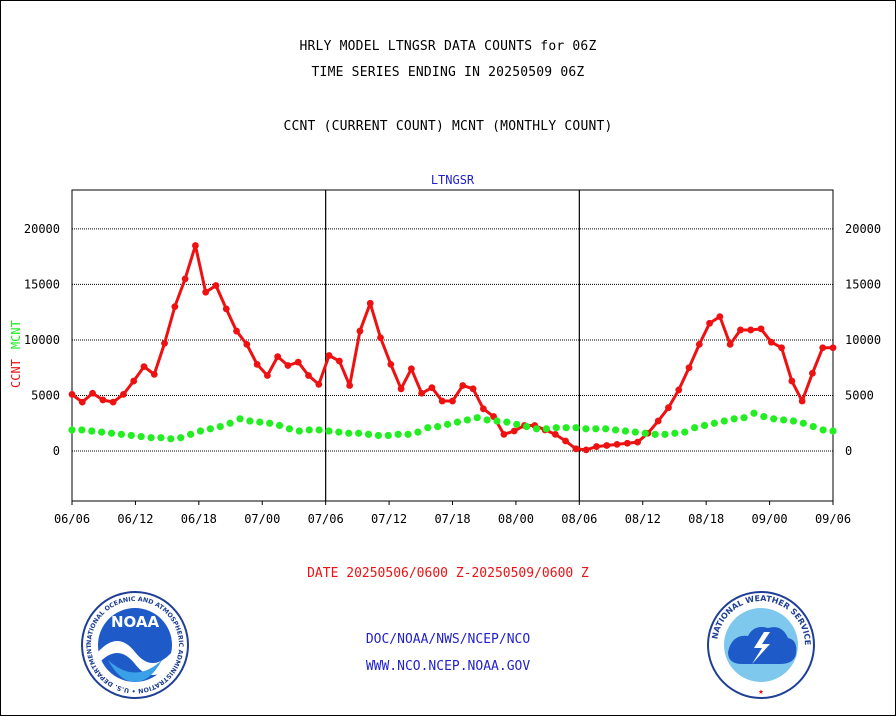  I want to click on y-tick-label-left: 0, so click(56, 451).